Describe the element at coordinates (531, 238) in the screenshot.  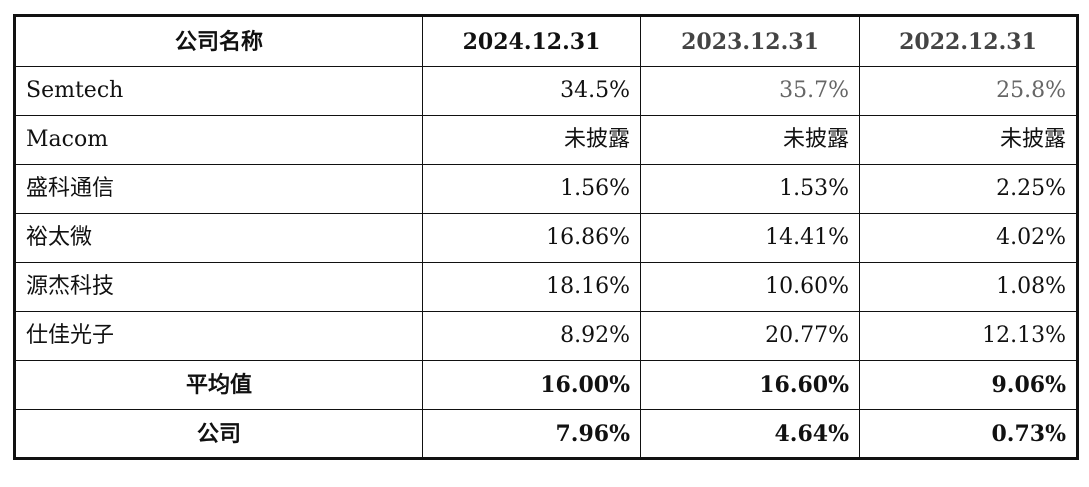
I see `cell-2024: 16.86%` at that location.